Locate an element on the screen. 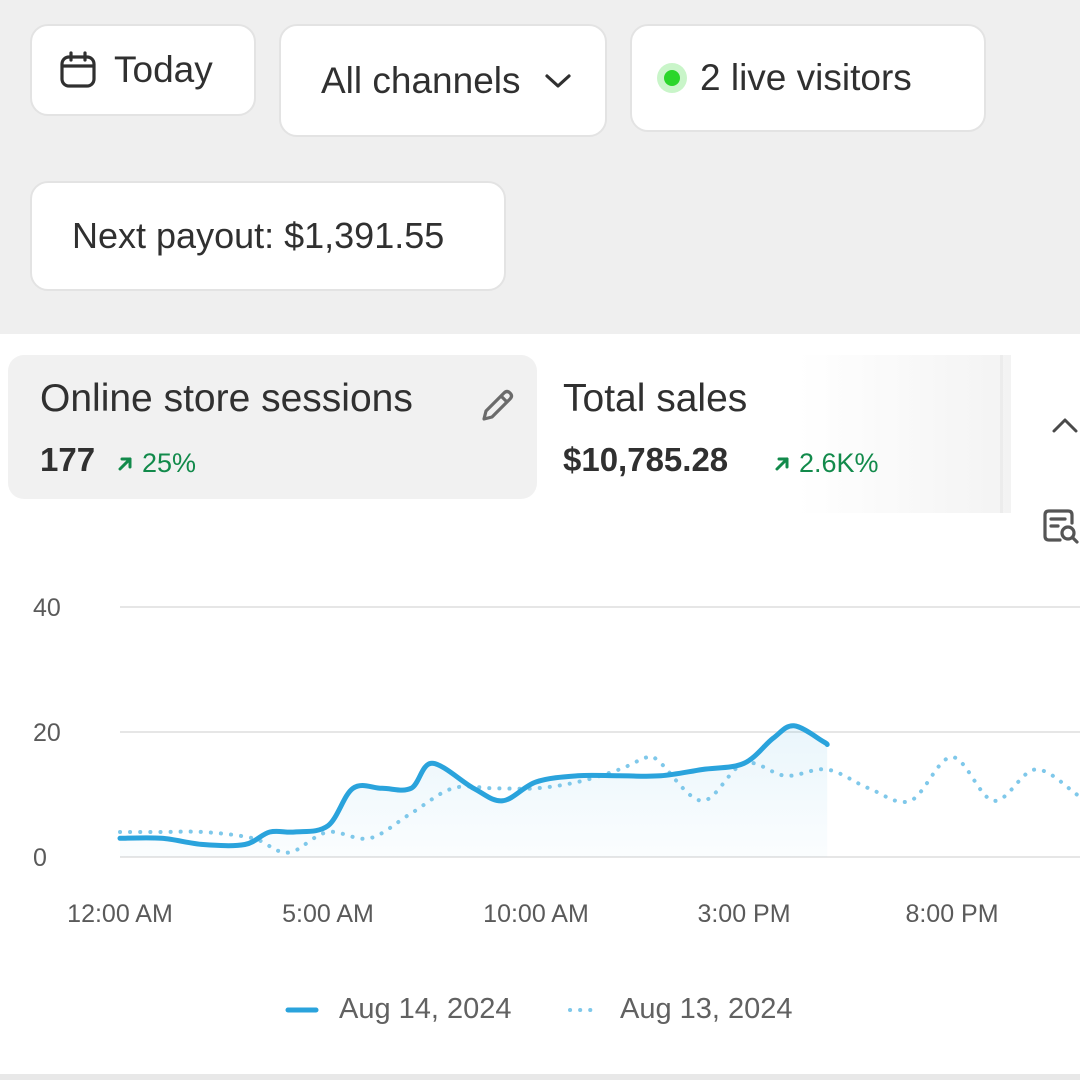 This screenshot has height=1080, width=1080. next-payout-label: Next payout: $1,391.55 is located at coordinates (258, 235).